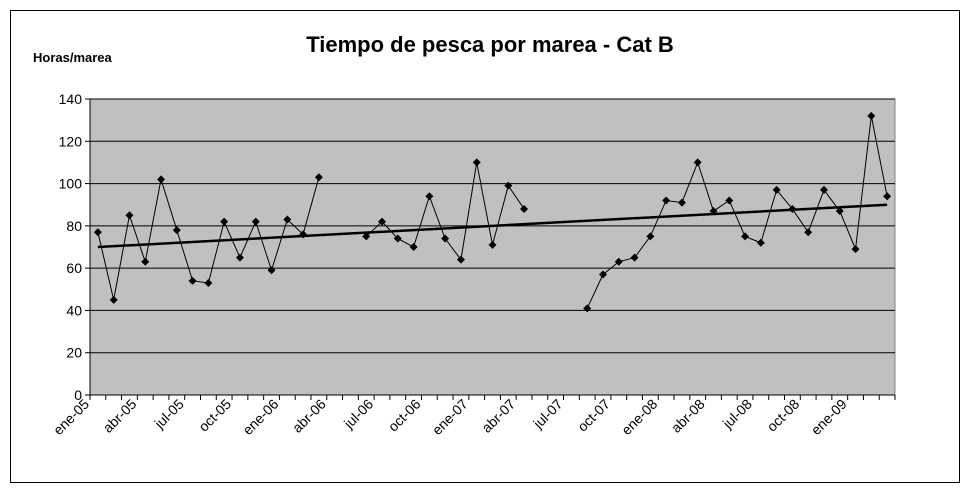 Image resolution: width=964 pixels, height=488 pixels. I want to click on y-tick-label: 120, so click(71, 141).